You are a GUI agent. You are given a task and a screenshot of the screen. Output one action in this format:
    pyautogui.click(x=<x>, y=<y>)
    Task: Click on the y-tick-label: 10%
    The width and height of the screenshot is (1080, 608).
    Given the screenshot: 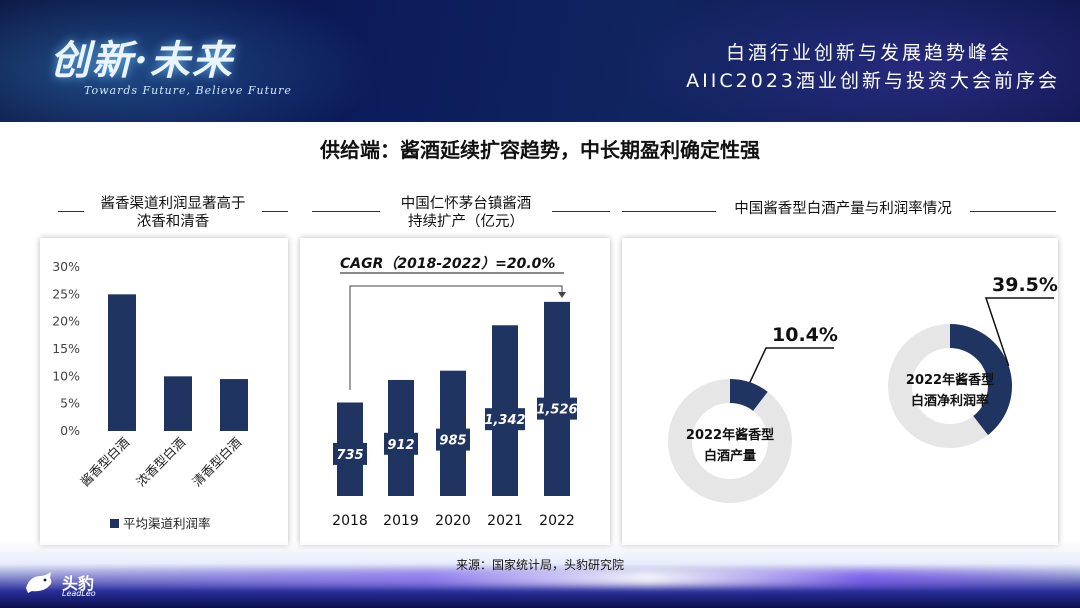 What is the action you would take?
    pyautogui.click(x=66, y=375)
    